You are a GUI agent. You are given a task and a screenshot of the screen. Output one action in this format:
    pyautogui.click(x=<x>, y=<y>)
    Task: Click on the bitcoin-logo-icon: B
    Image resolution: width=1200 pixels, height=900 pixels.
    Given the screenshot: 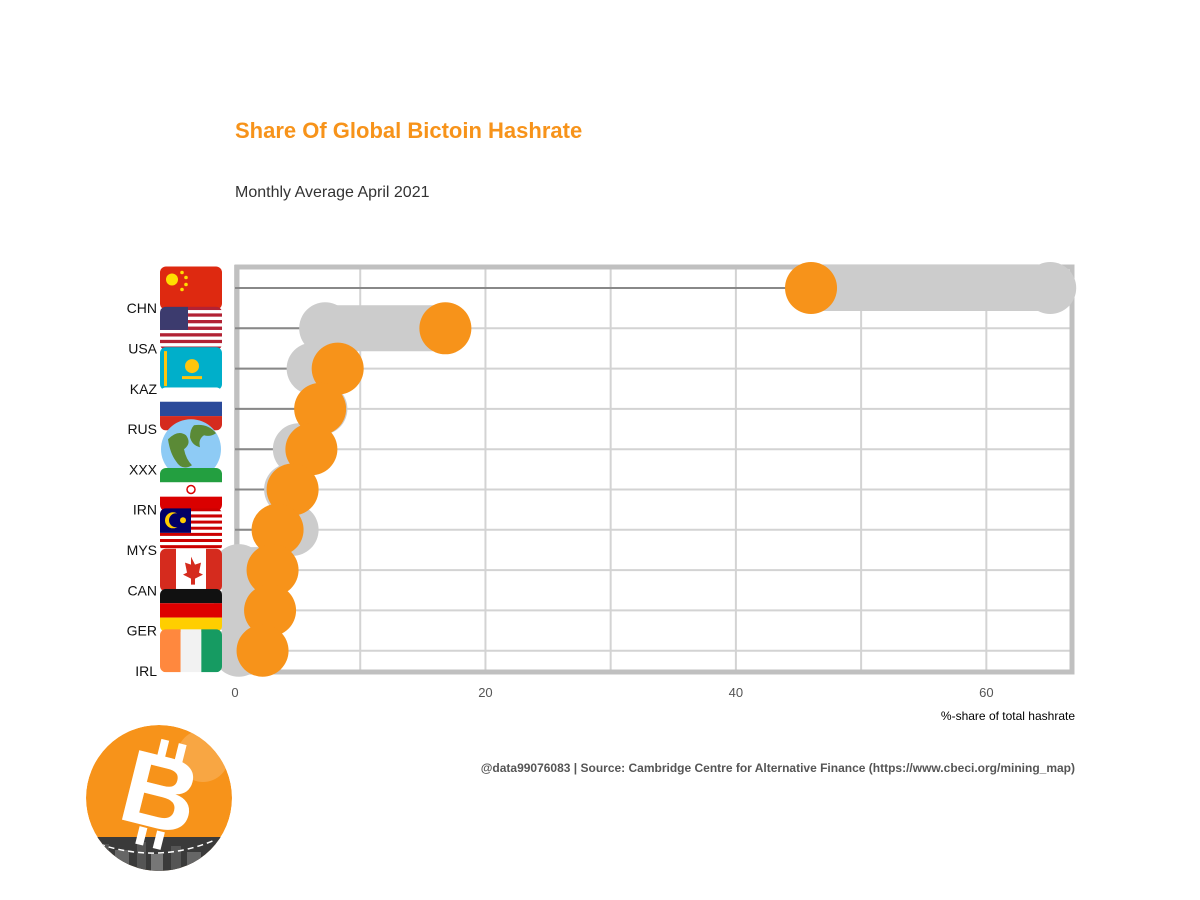 What is the action you would take?
    pyautogui.click(x=159, y=798)
    